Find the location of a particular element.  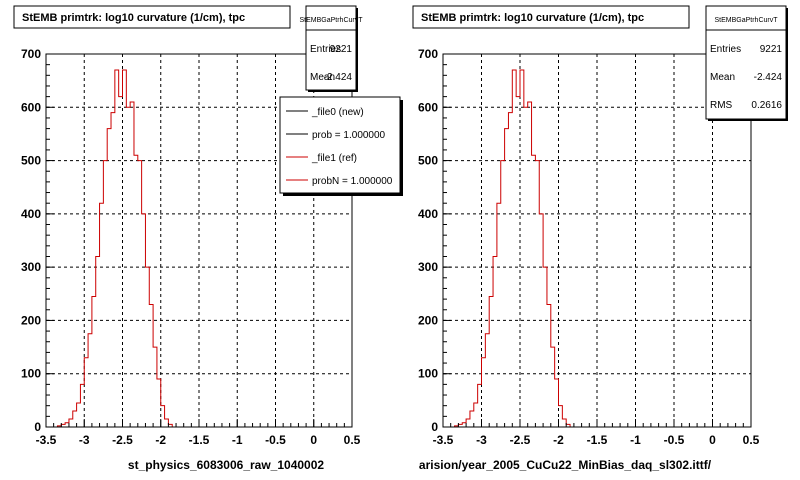

stats-row-value: 0.2616 is located at coordinates (766, 105).